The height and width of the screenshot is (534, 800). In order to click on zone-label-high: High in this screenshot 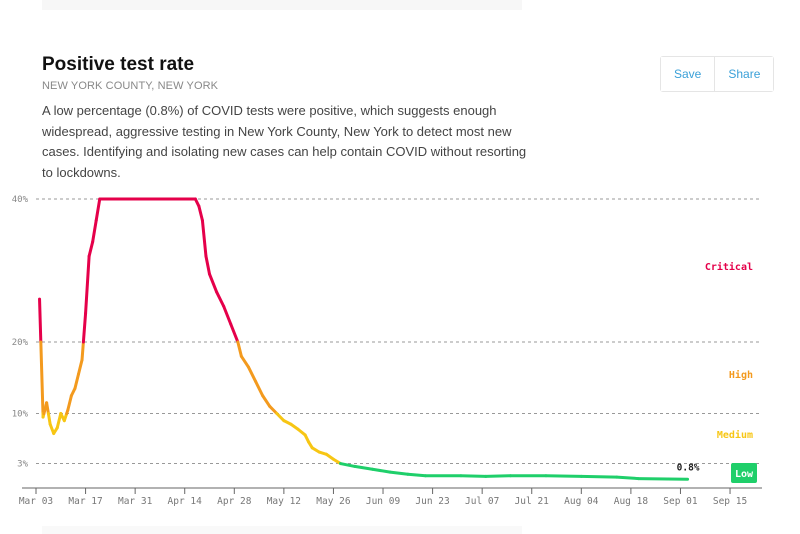, I will do `click(741, 375)`.